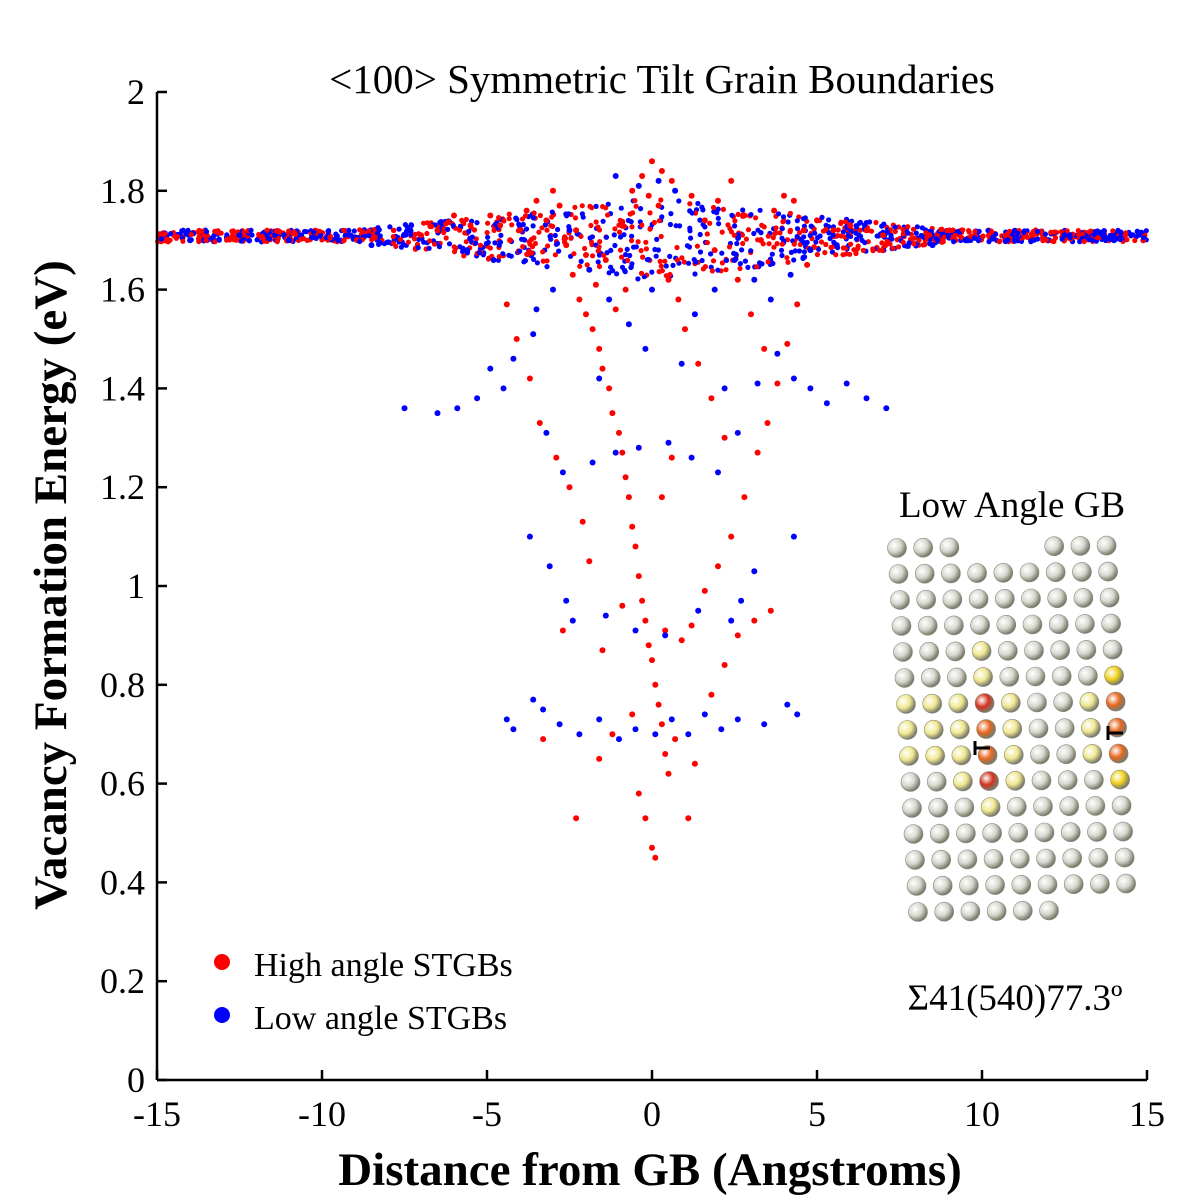 The image size is (1200, 1200). Describe the element at coordinates (383, 965) in the screenshot. I see `legend-label-high-angle: High angle STGBs` at that location.